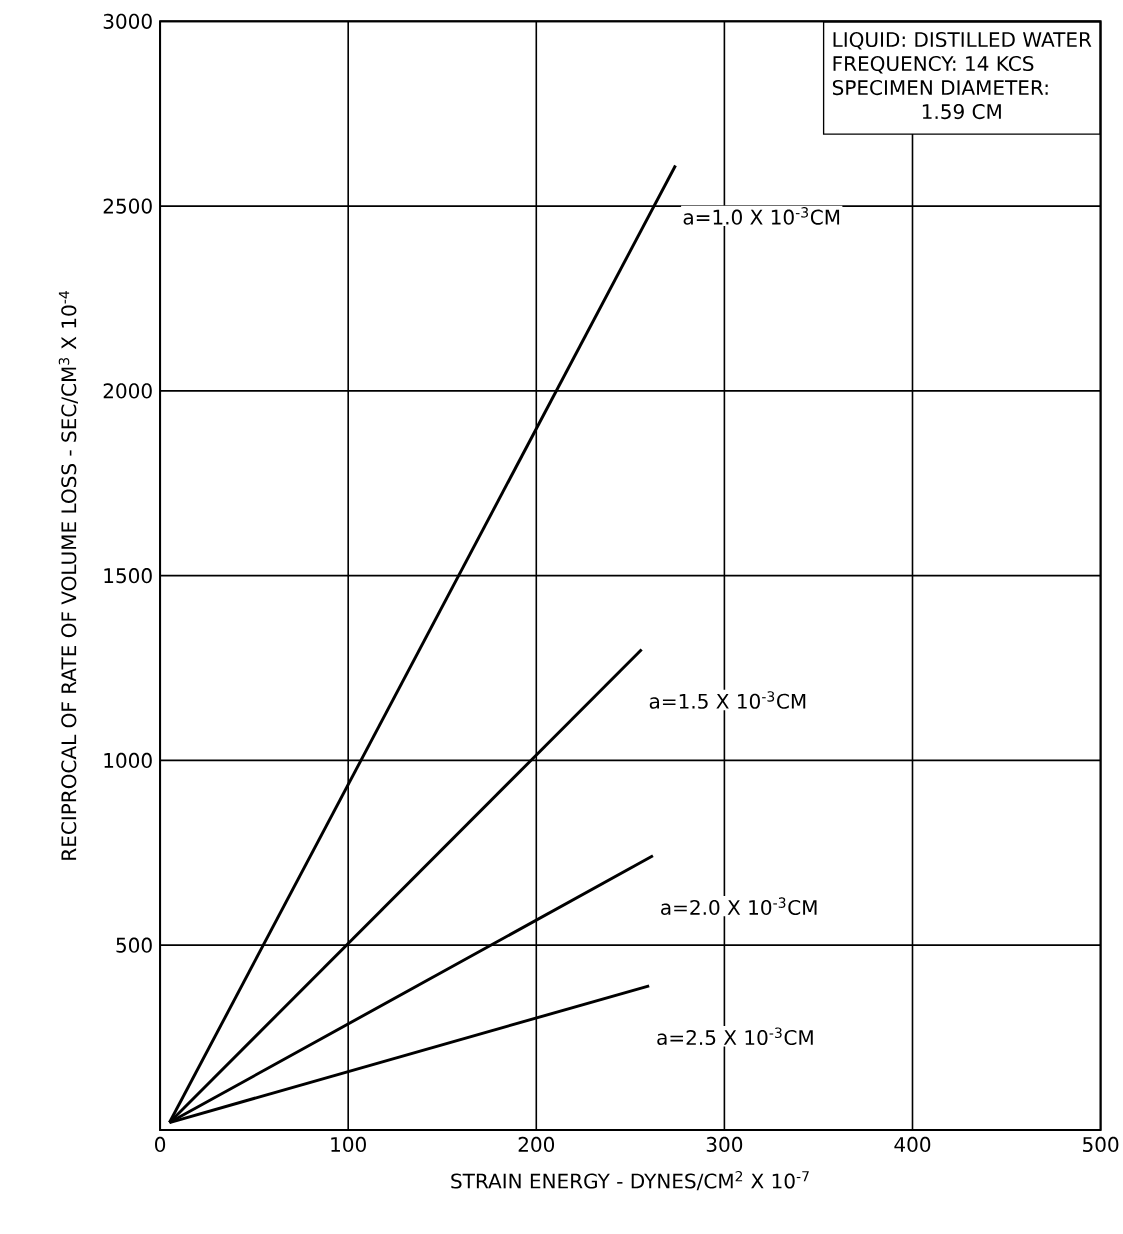 The height and width of the screenshot is (1234, 1123). I want to click on text: a=2.5 X 10$^{-3}$CM, so click(735, 1036).